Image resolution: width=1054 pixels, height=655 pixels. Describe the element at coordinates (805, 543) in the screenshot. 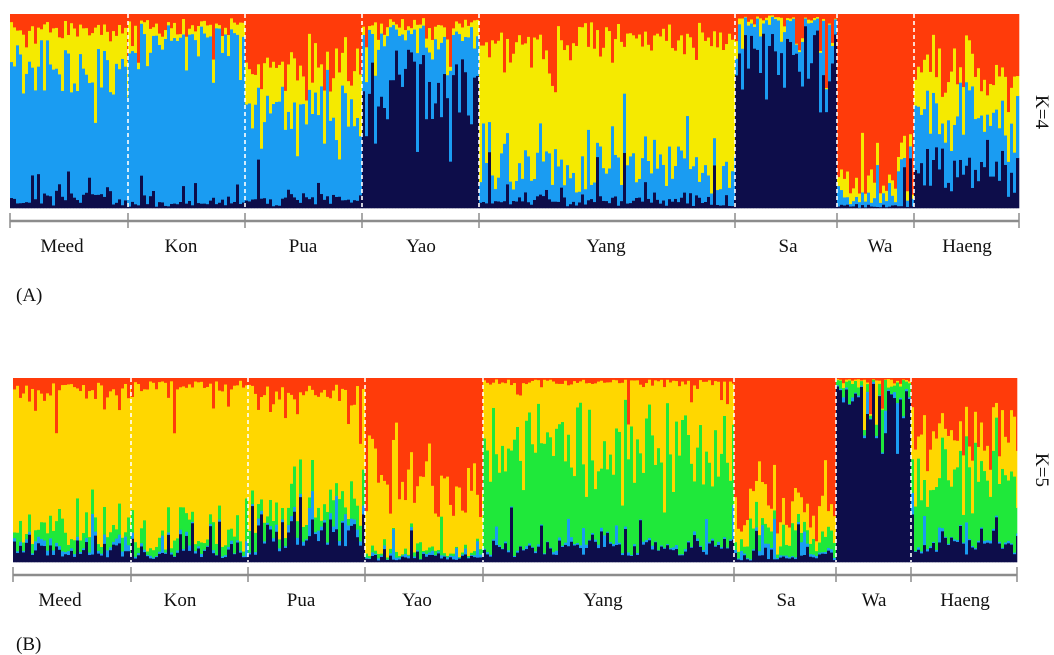

I see `ancestry-bar-sa-k2` at that location.